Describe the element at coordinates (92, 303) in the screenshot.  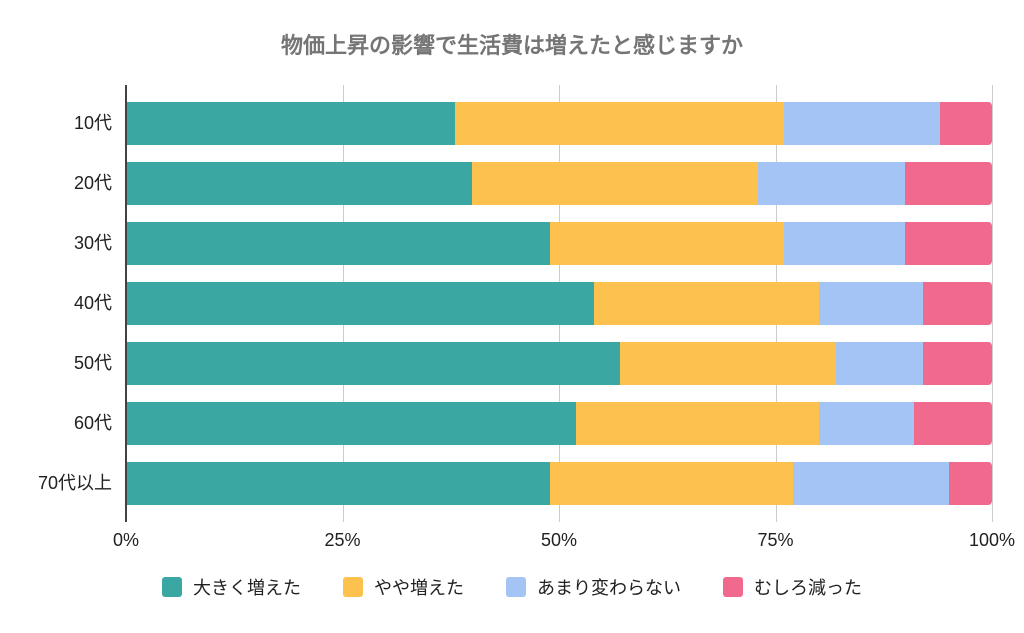
I see `y-axis-label: 40代` at that location.